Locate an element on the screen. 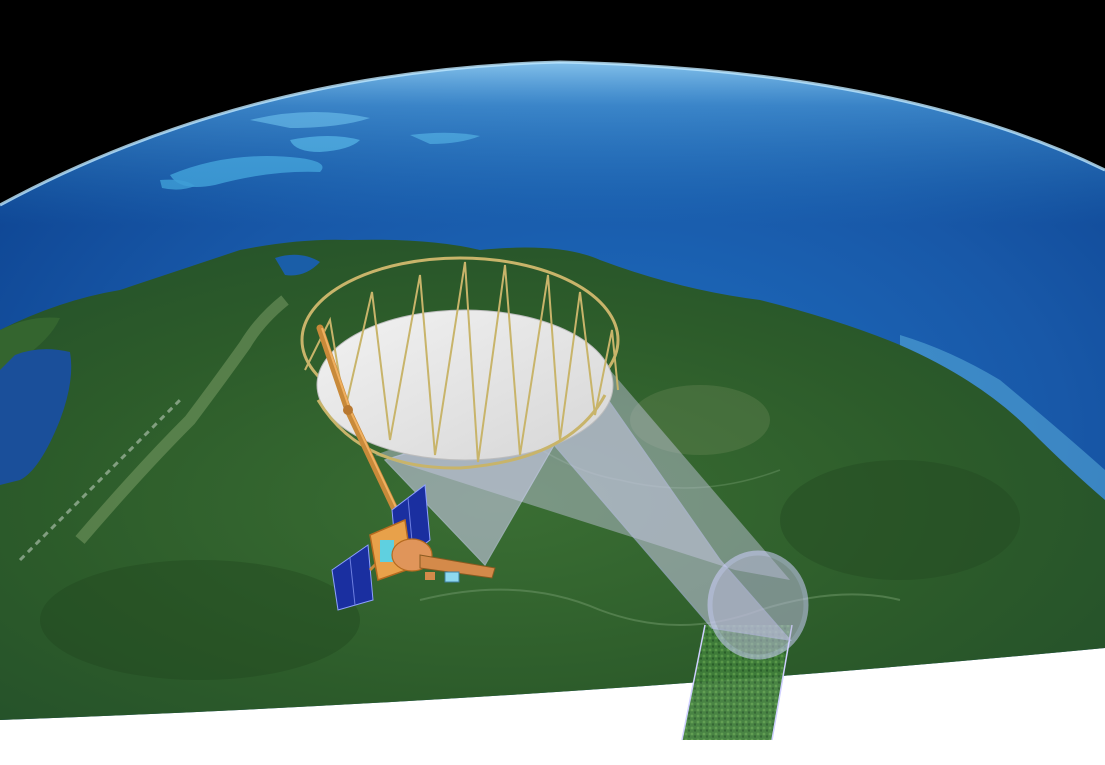 This screenshot has height=765, width=1105. satellite is located at coordinates (413, 547).